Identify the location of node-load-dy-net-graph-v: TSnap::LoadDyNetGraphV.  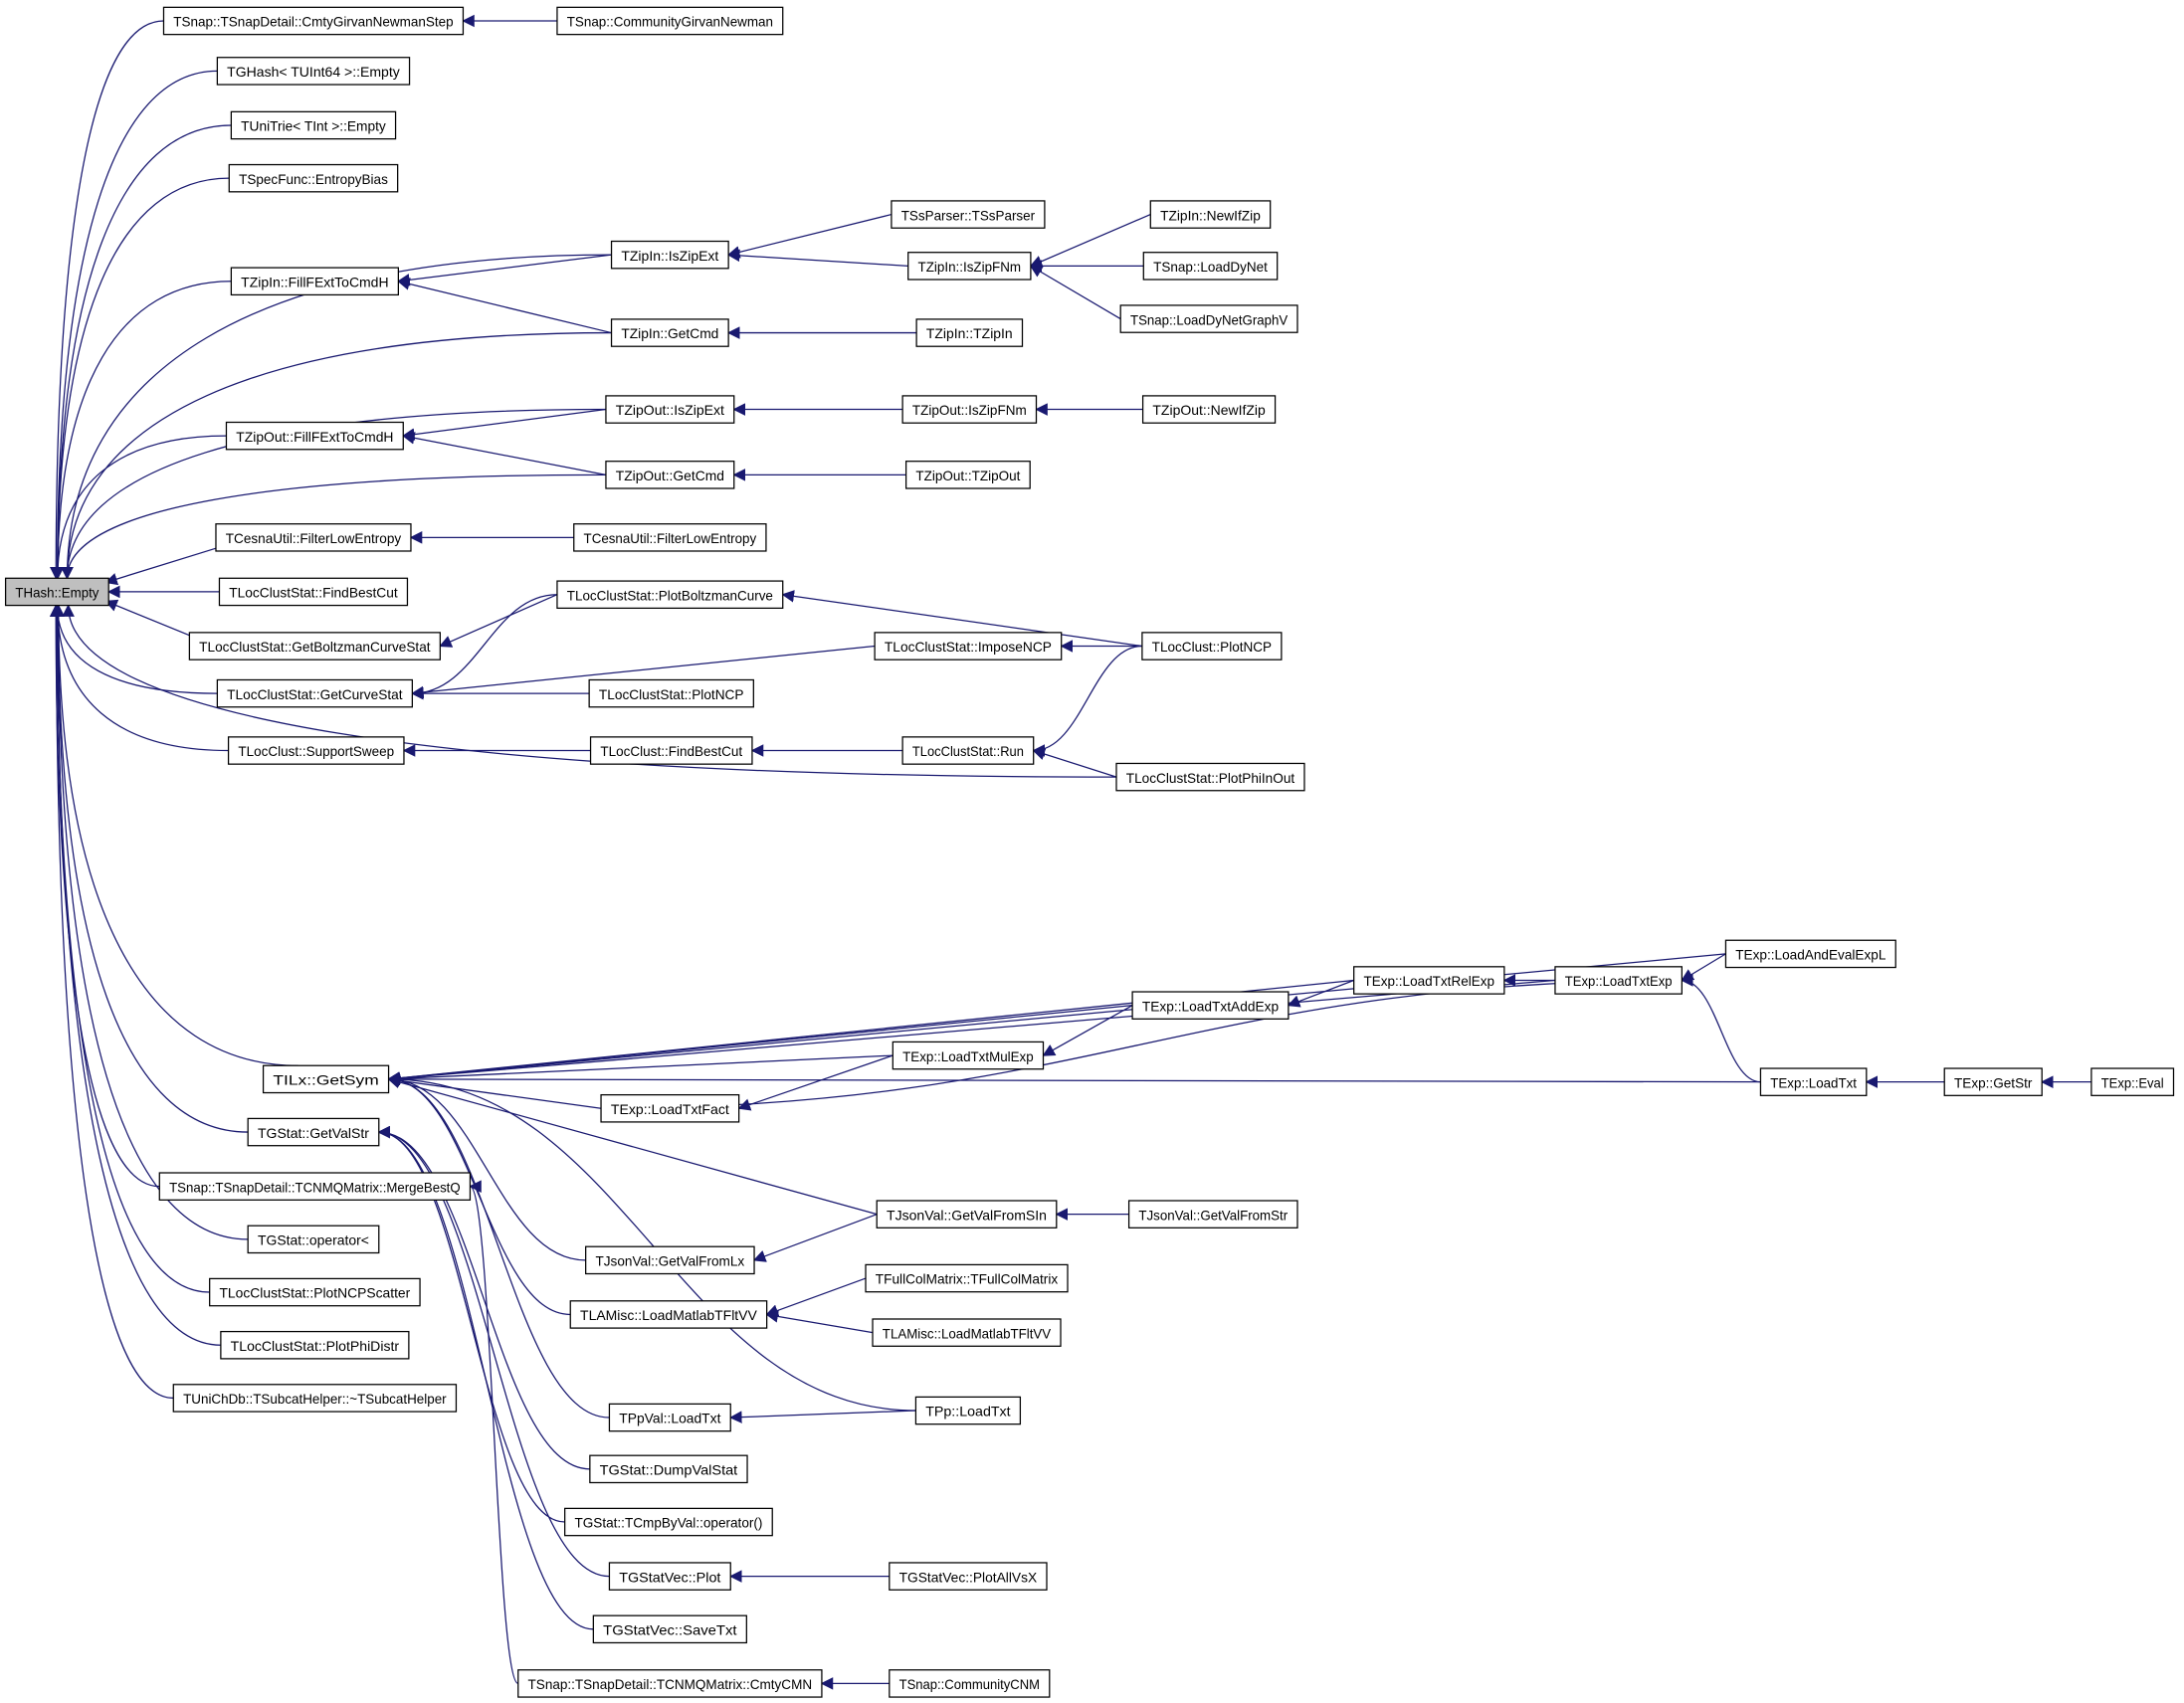
(1208, 318).